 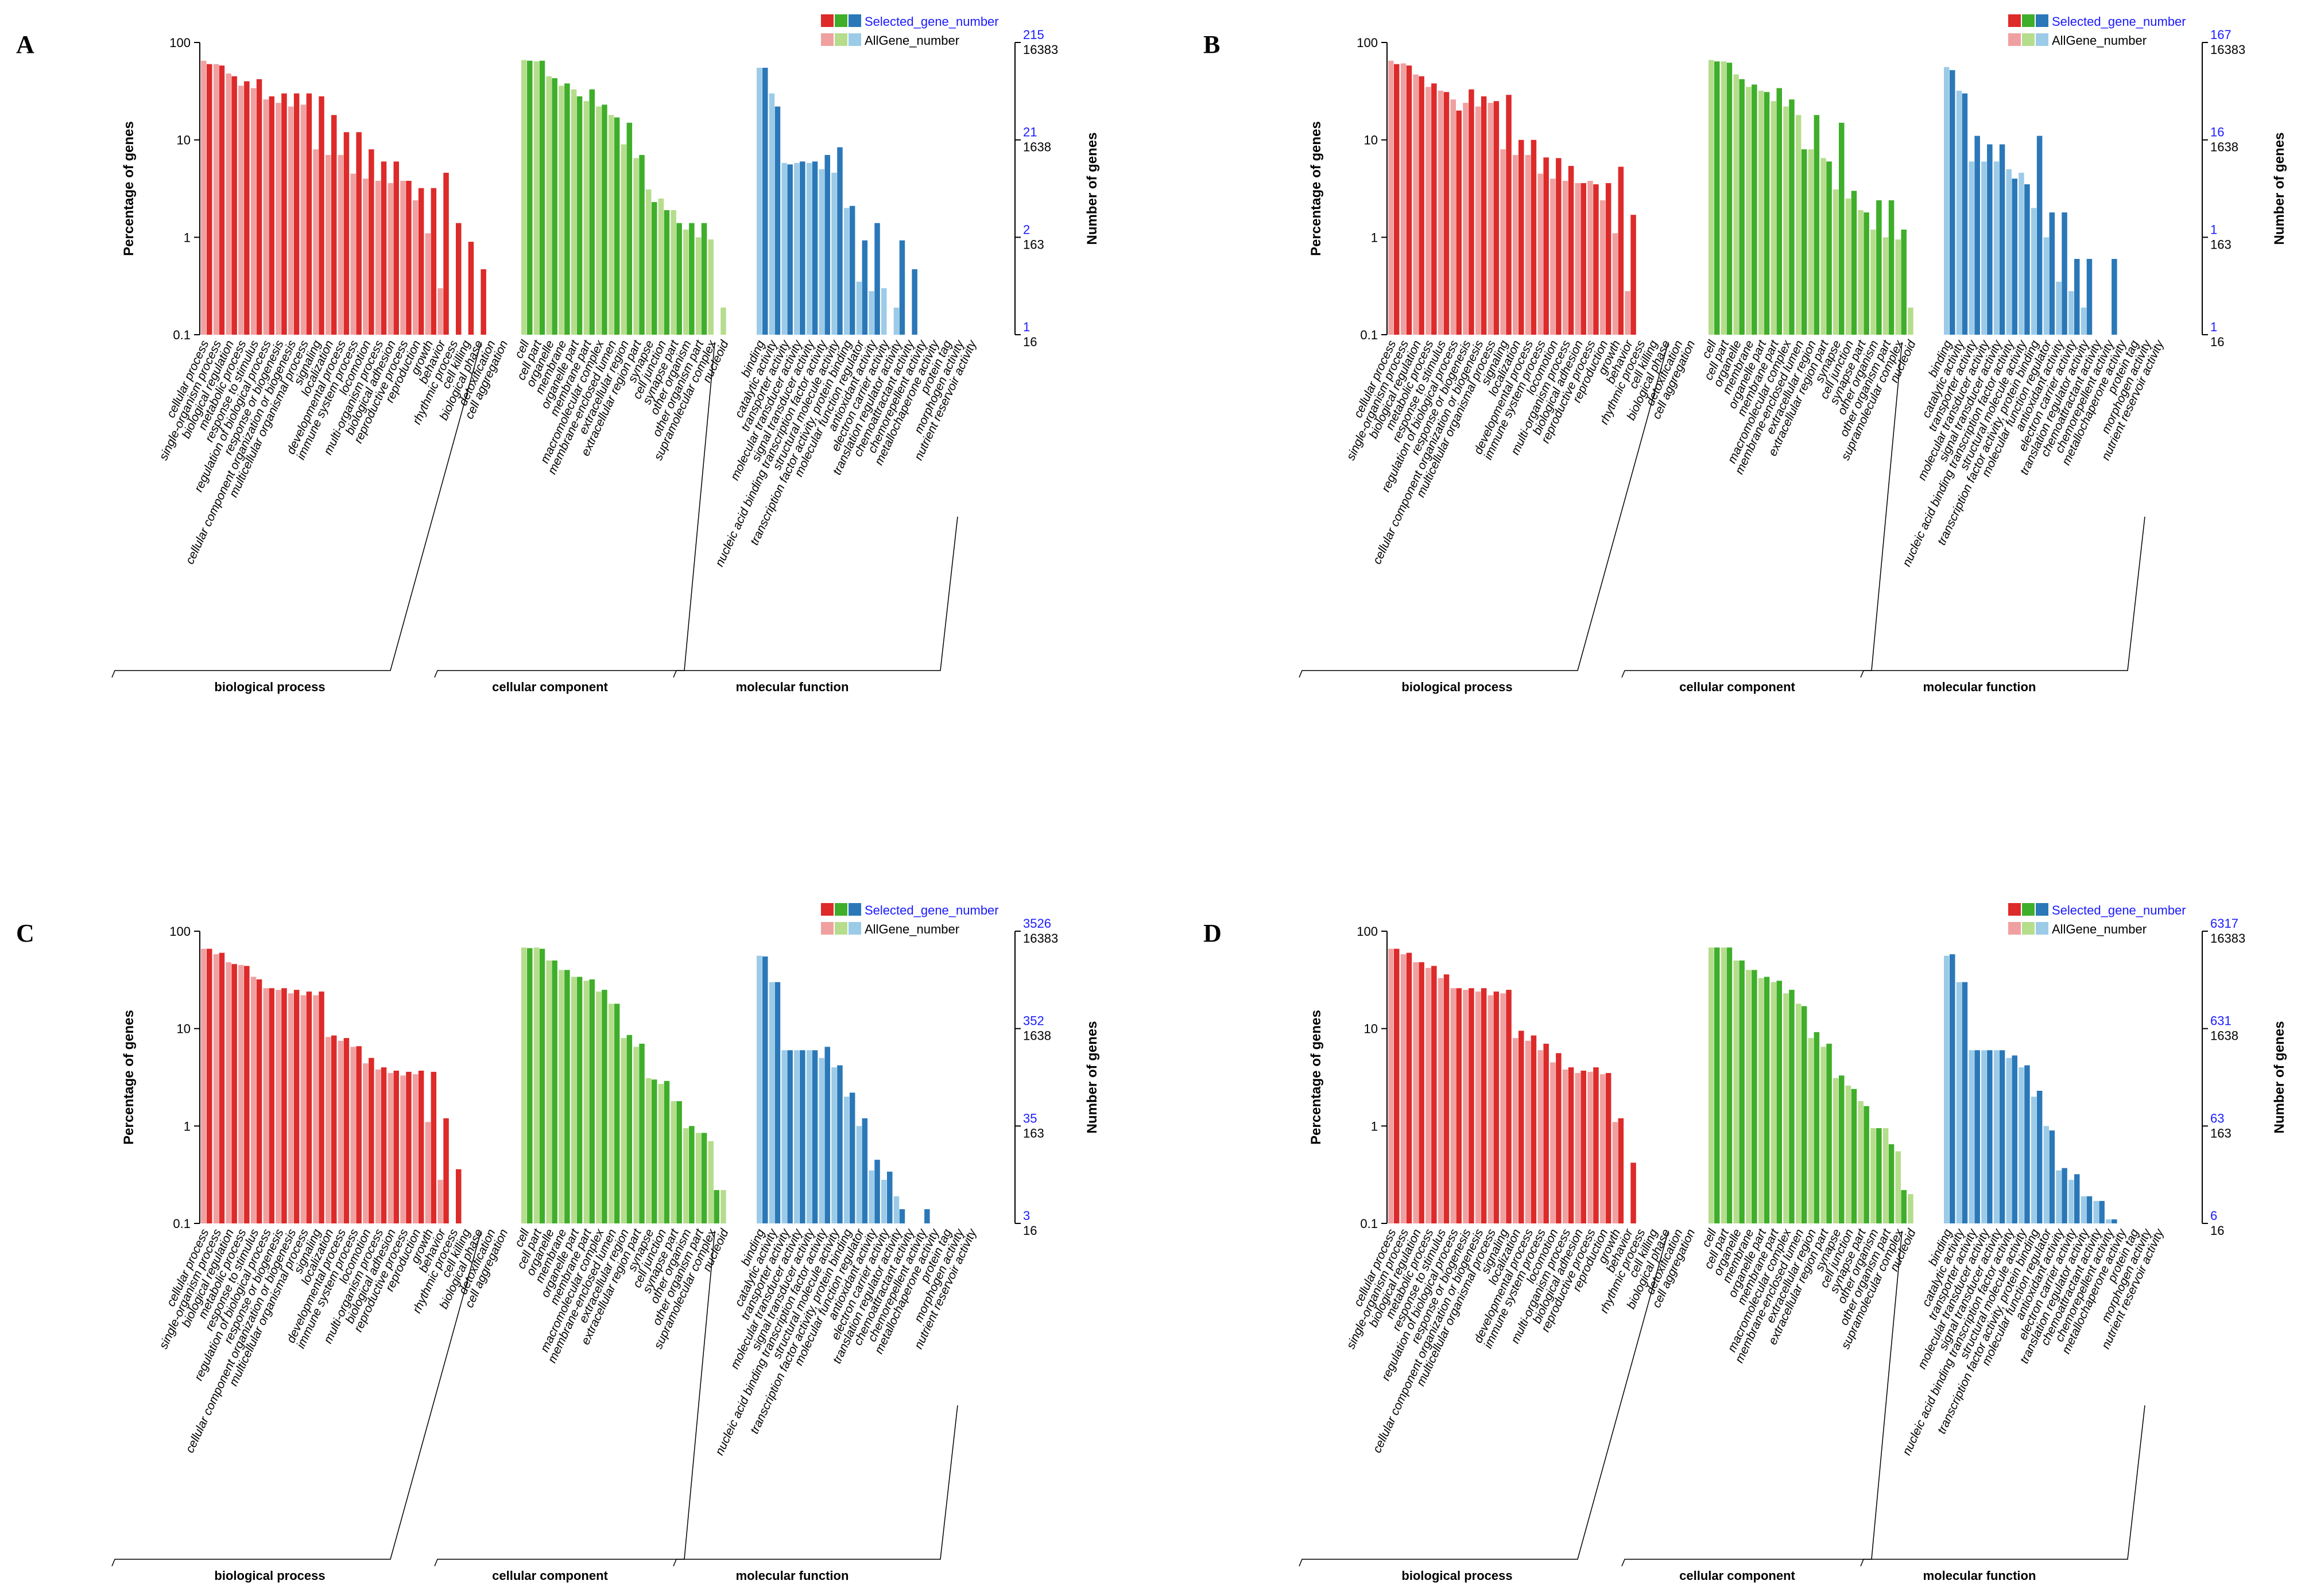 What do you see at coordinates (2014, 909) in the screenshot?
I see `legend-swatch-selected` at bounding box center [2014, 909].